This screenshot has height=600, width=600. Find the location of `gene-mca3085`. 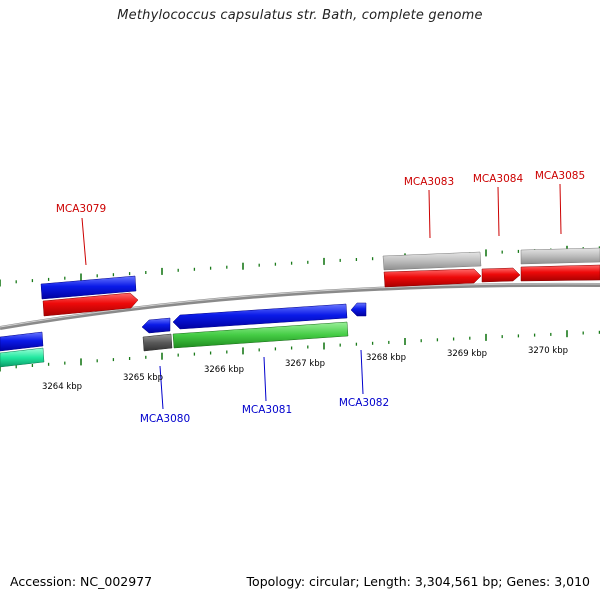

gene-mca3085 is located at coordinates (560, 273).